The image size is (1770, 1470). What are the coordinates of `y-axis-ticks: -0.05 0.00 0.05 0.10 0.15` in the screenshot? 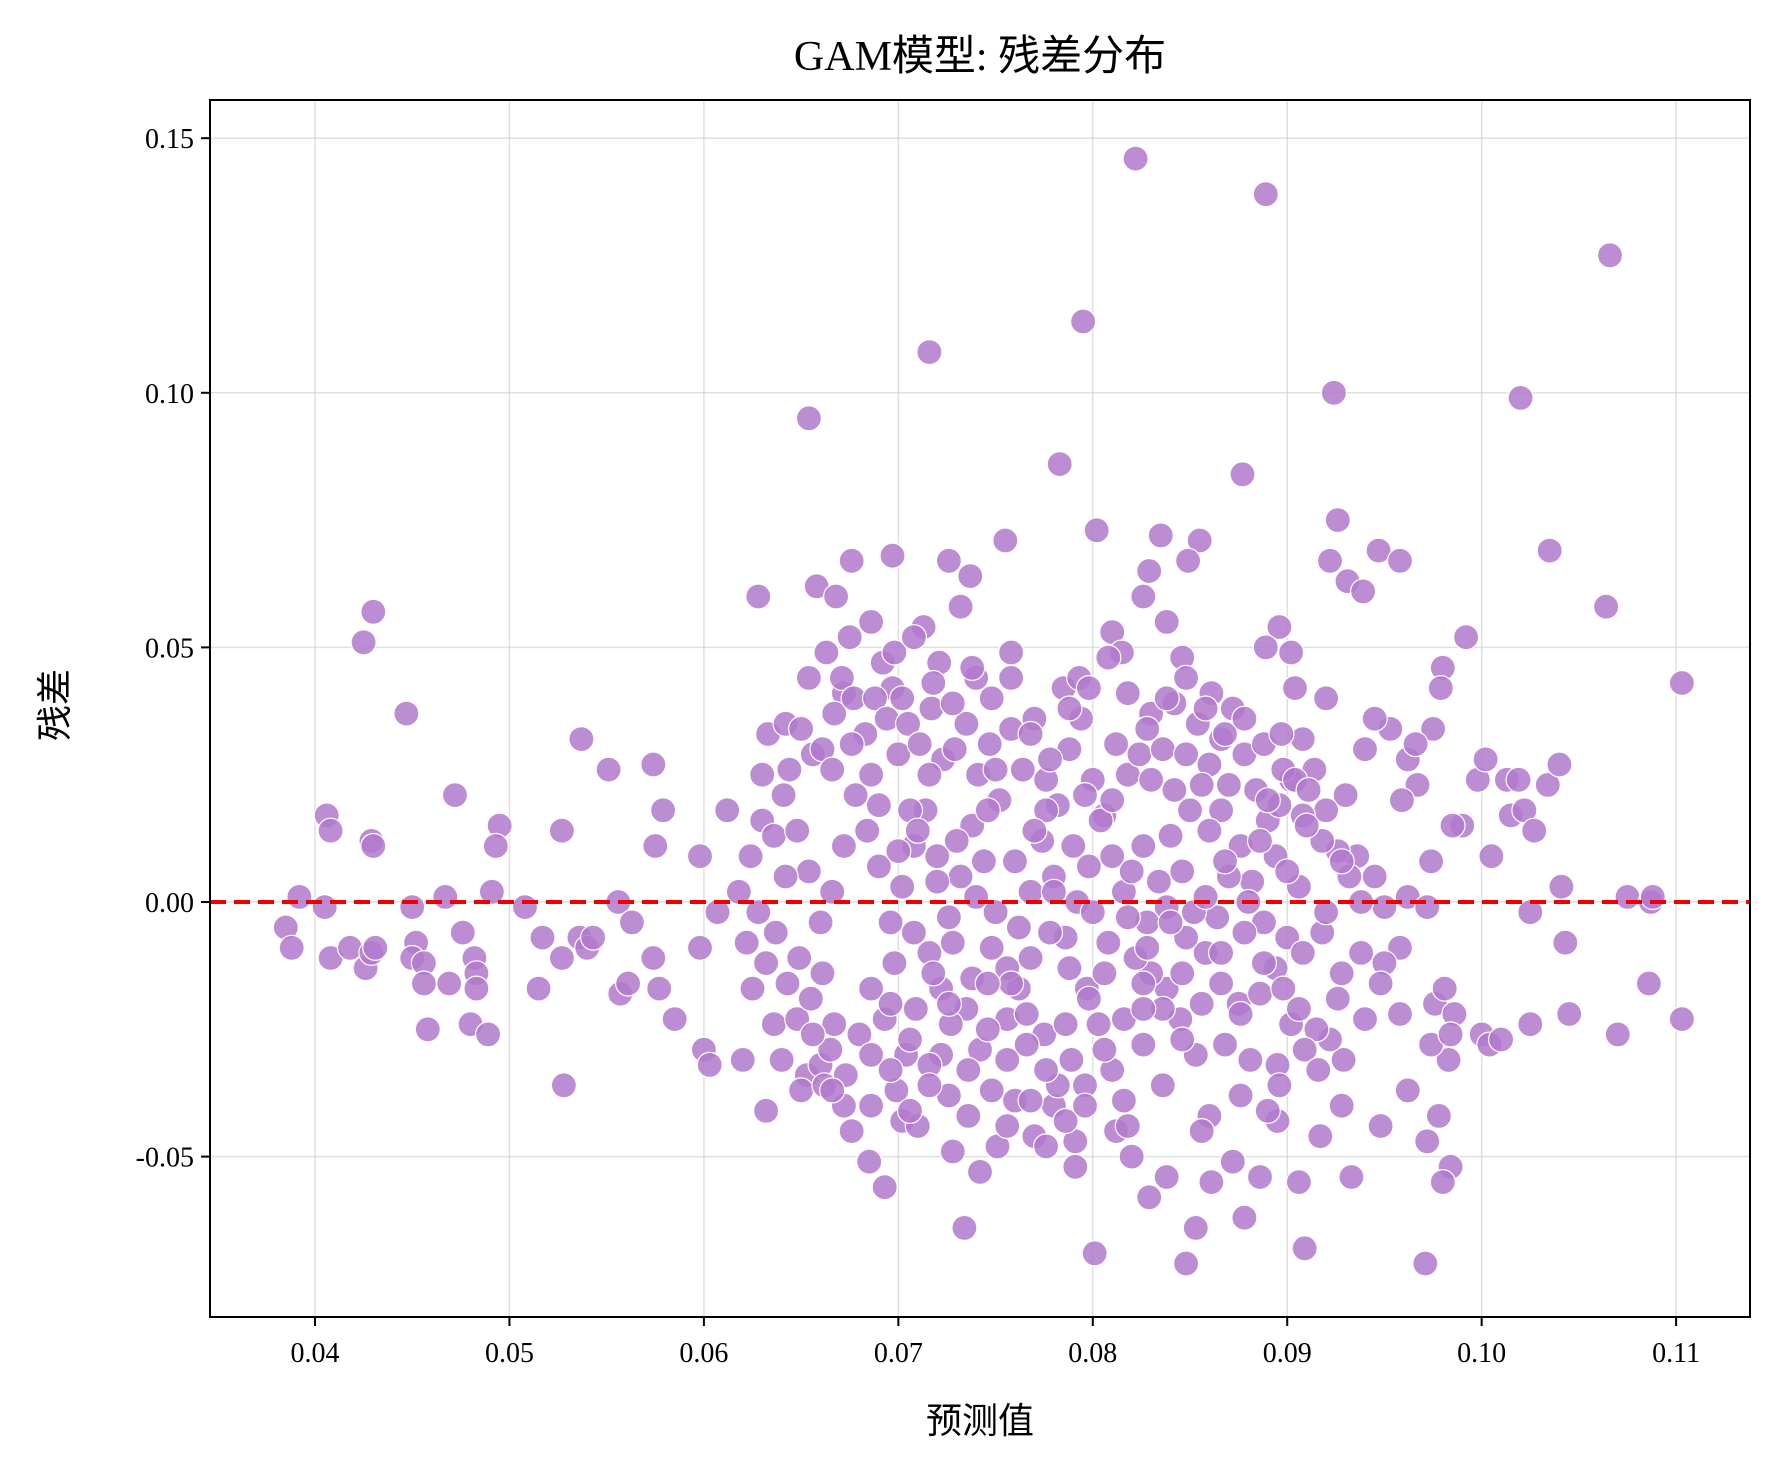 It's located at (173, 649).